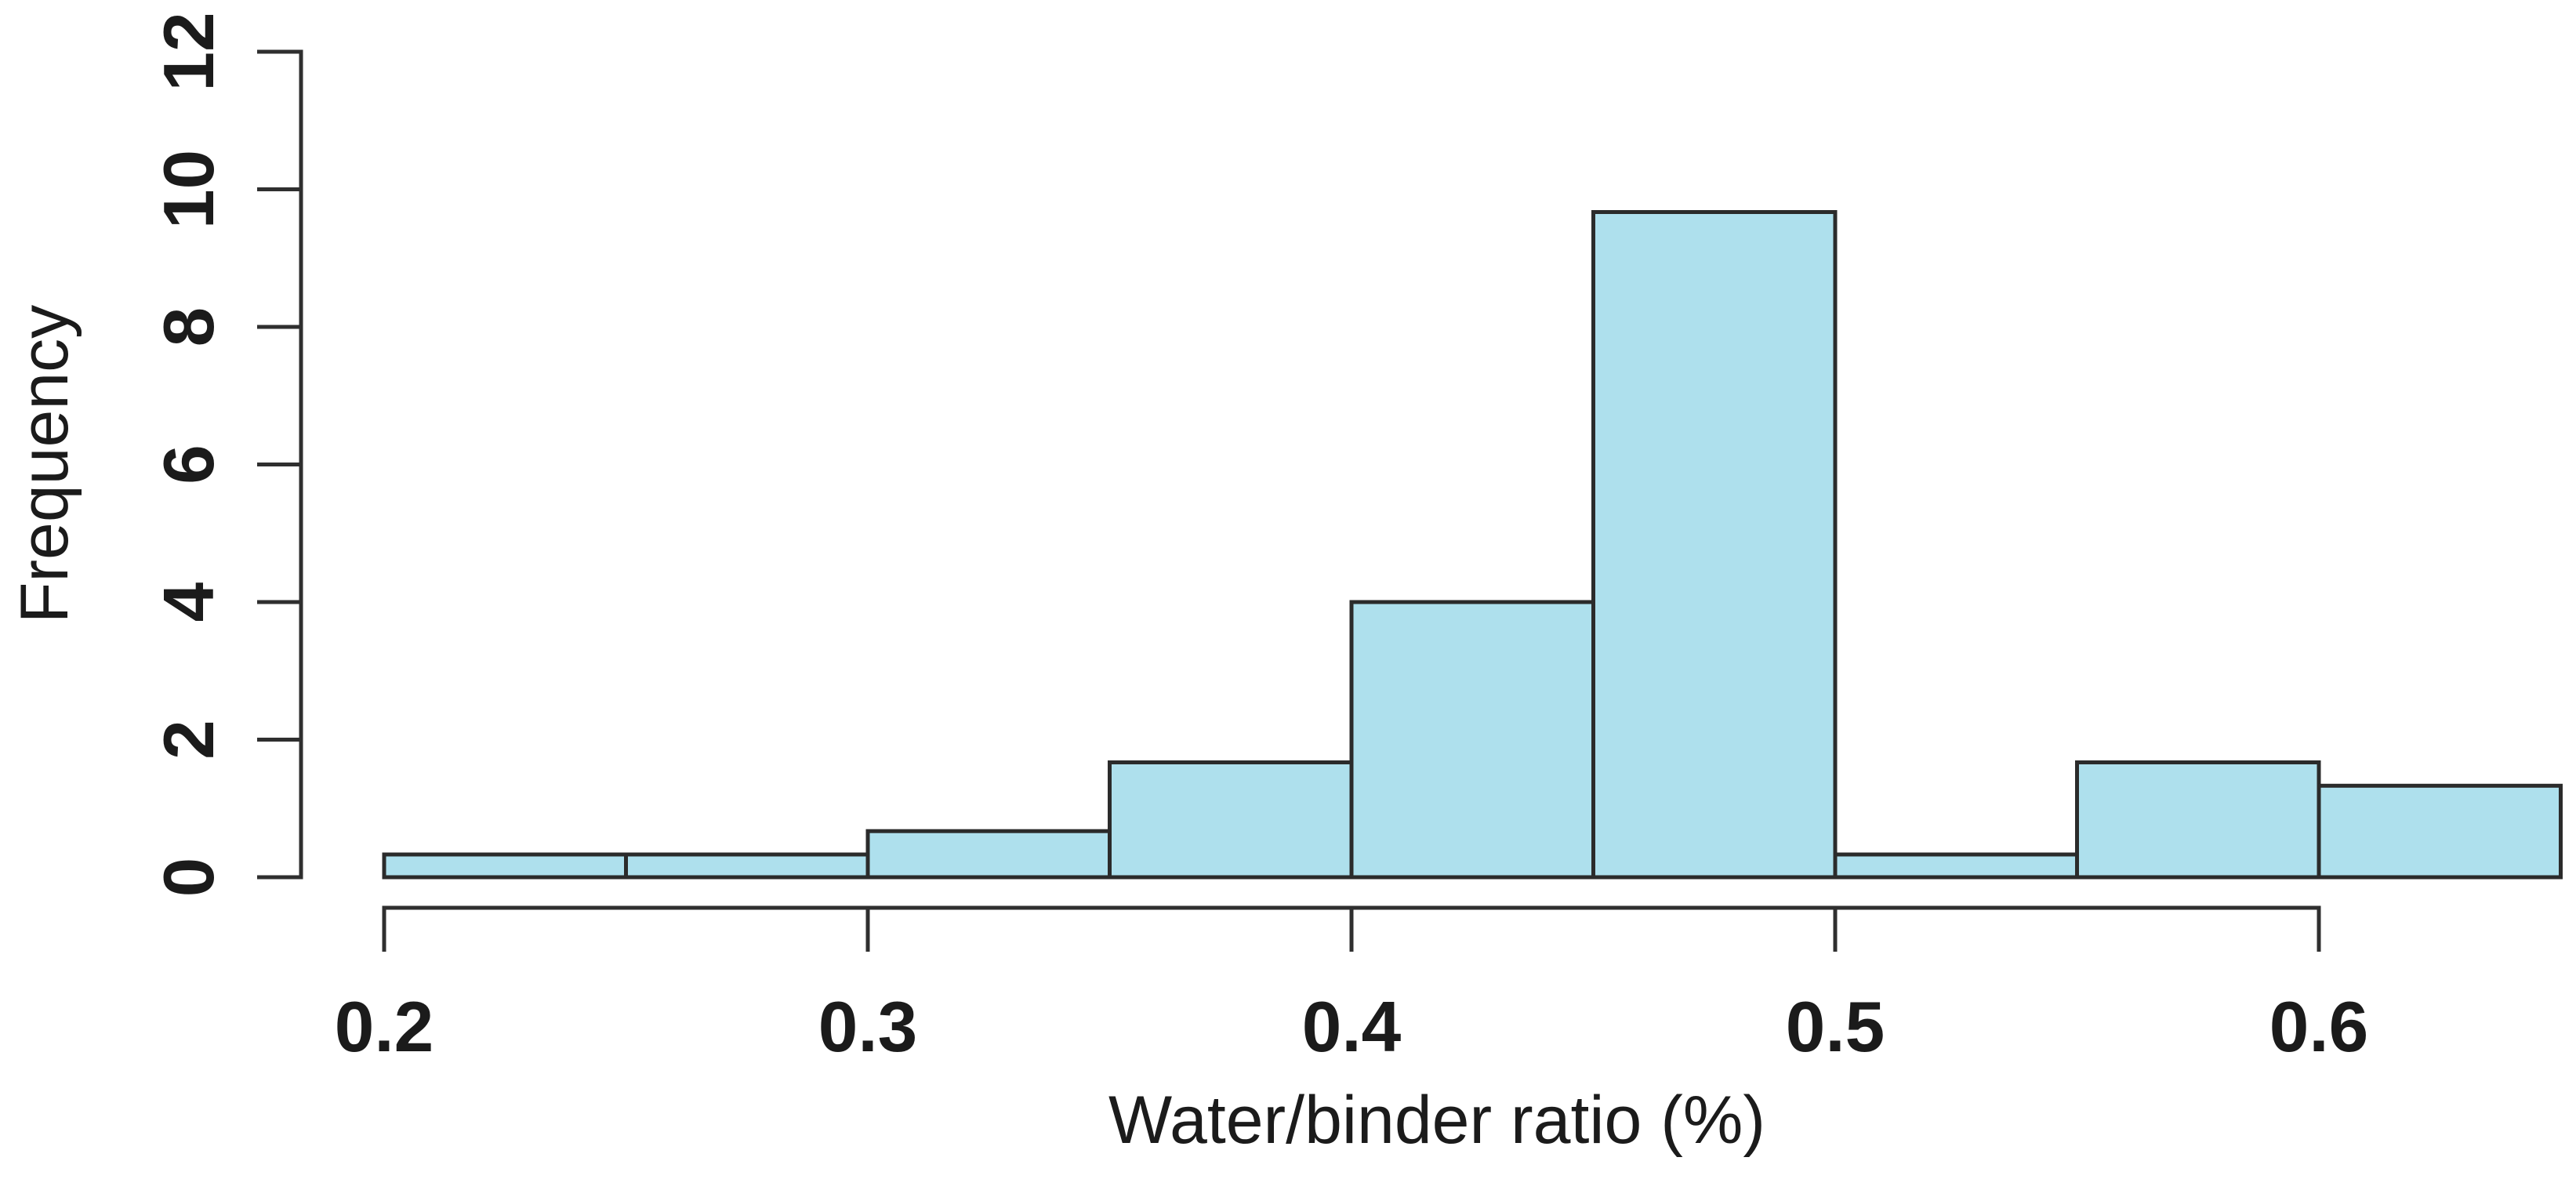  Describe the element at coordinates (190, 327) in the screenshot. I see `y-axis-tick-label: 8` at that location.